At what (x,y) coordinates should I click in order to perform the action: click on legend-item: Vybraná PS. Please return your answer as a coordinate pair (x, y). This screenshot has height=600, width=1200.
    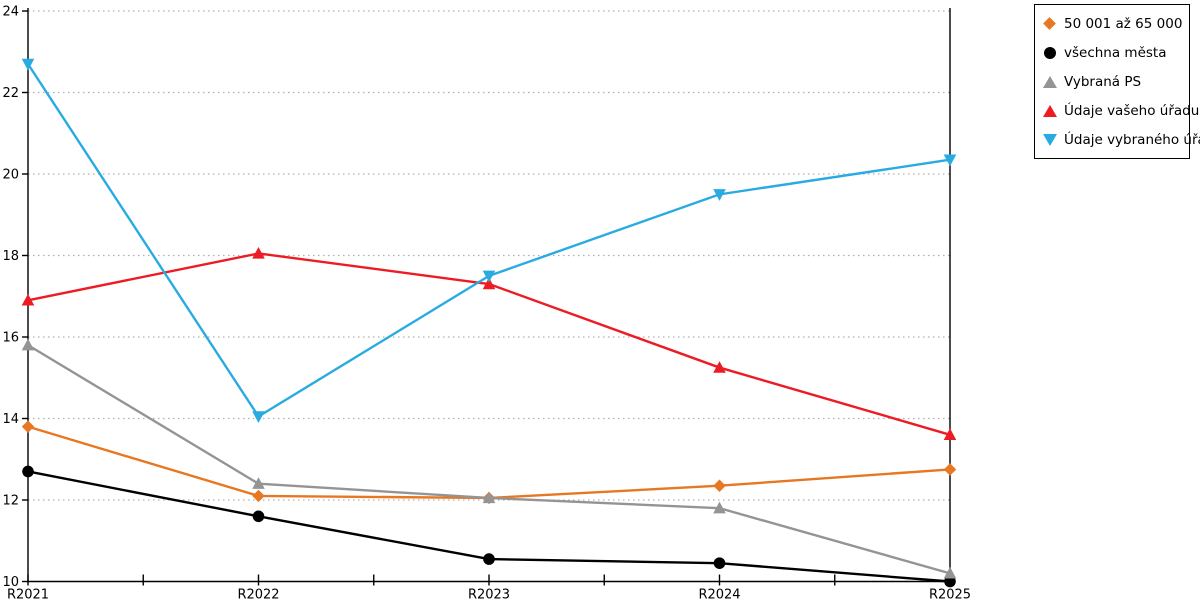
    Looking at the image, I should click on (1112, 81).